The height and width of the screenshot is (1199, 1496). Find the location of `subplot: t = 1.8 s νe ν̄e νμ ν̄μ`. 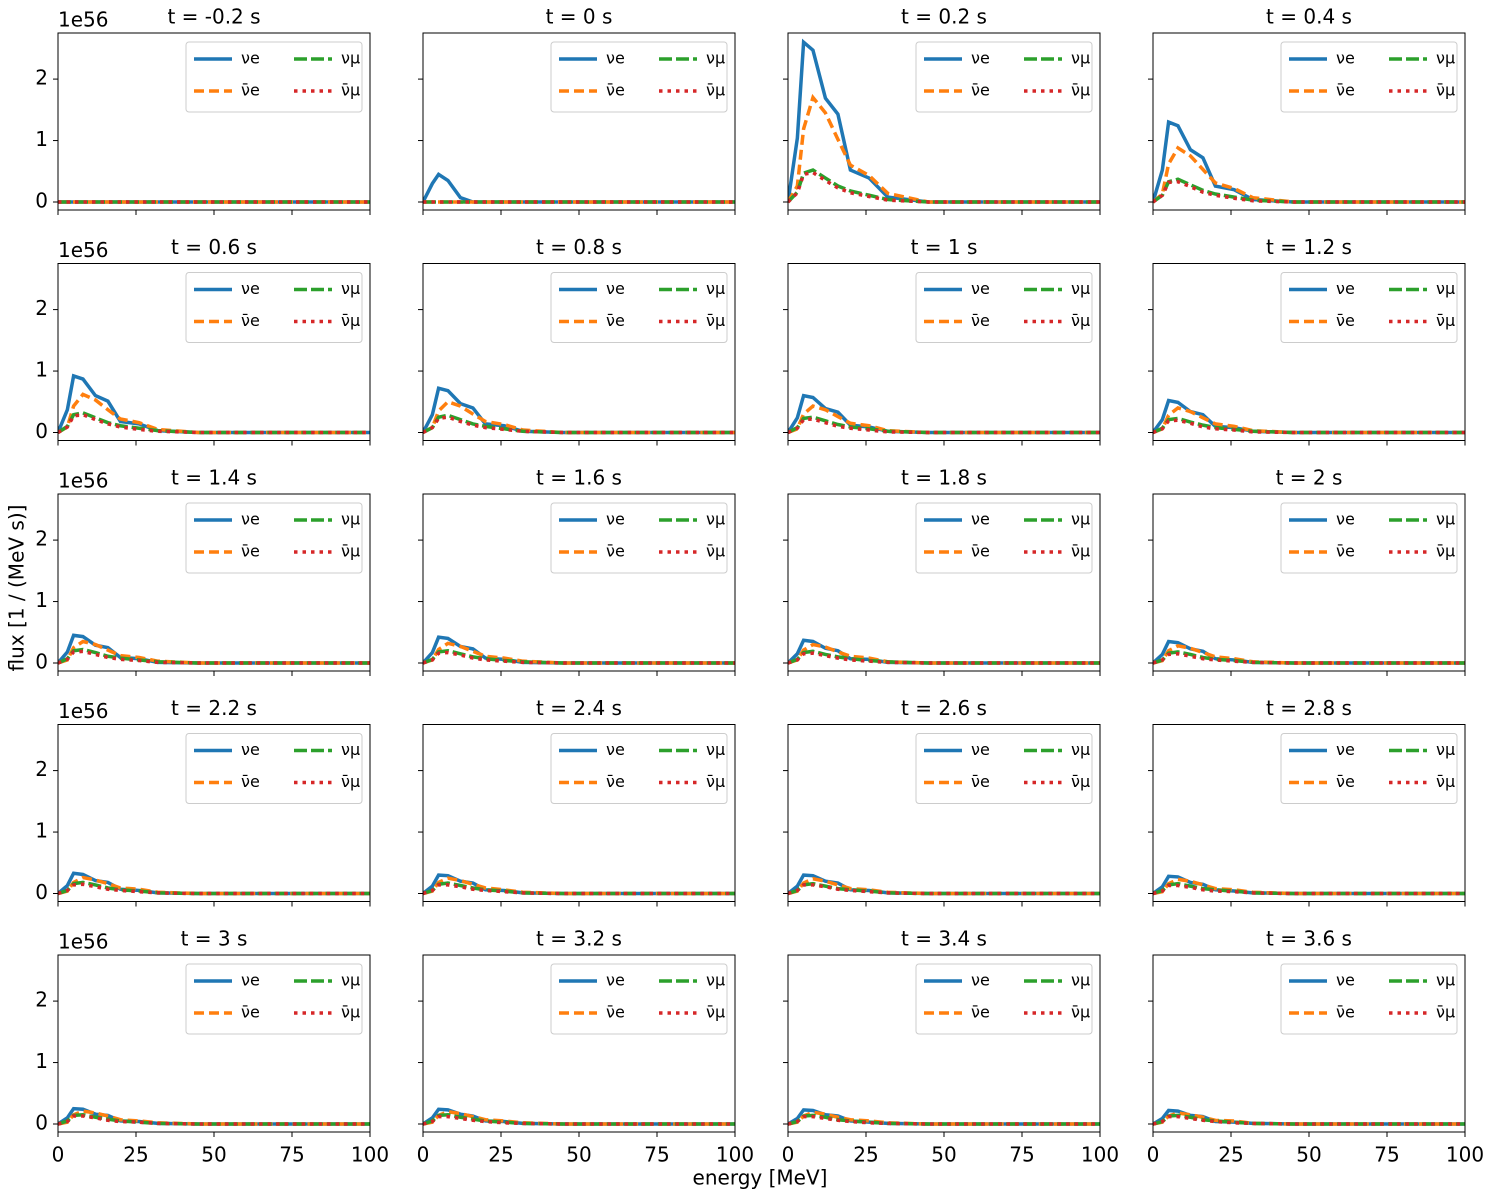

subplot: t = 1.8 s νe ν̄e νμ ν̄μ is located at coordinates (942, 571).